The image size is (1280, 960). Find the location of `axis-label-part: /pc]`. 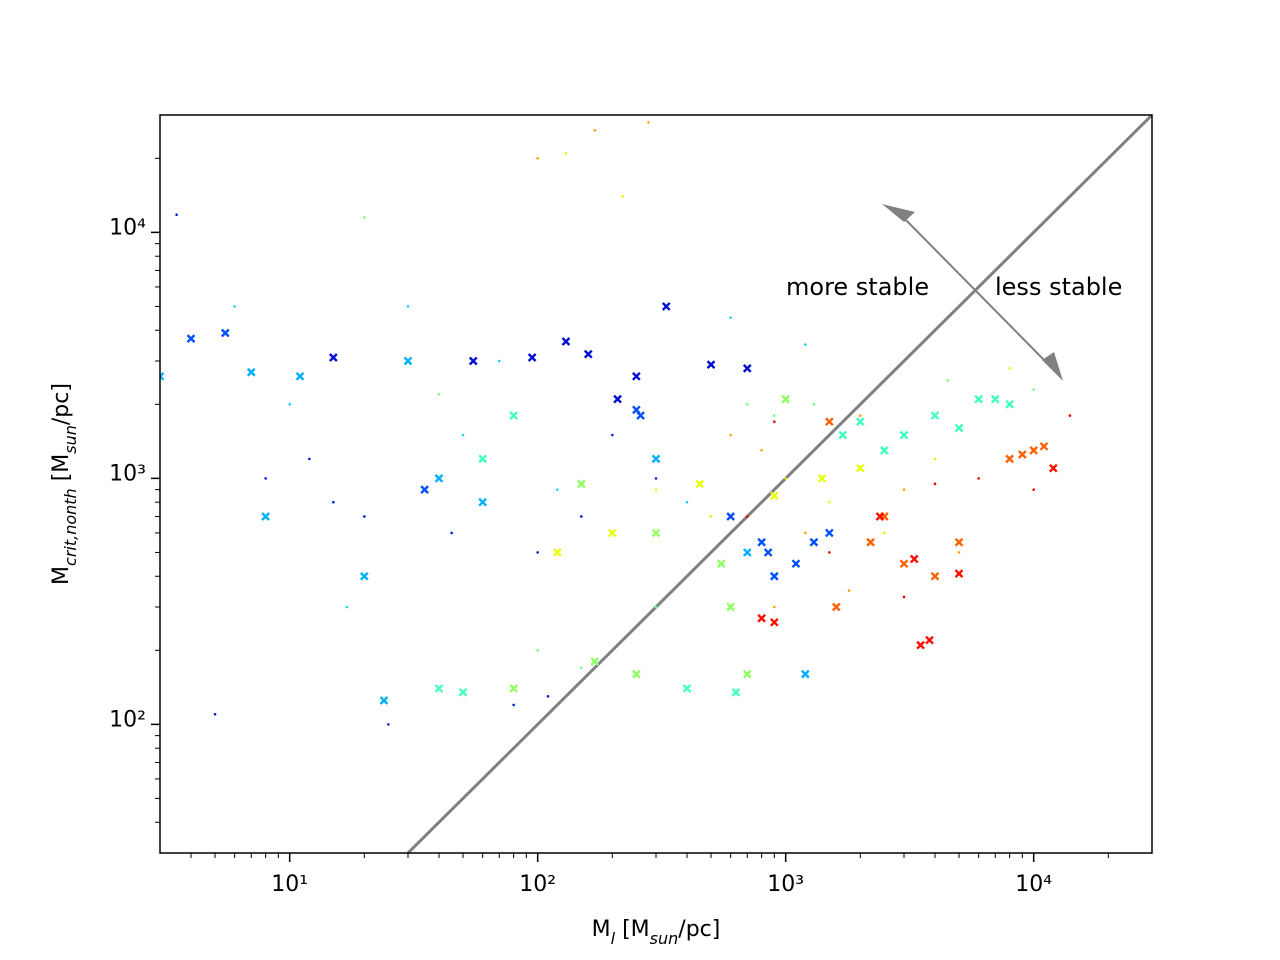

axis-label-part: /pc] is located at coordinates (61, 404).